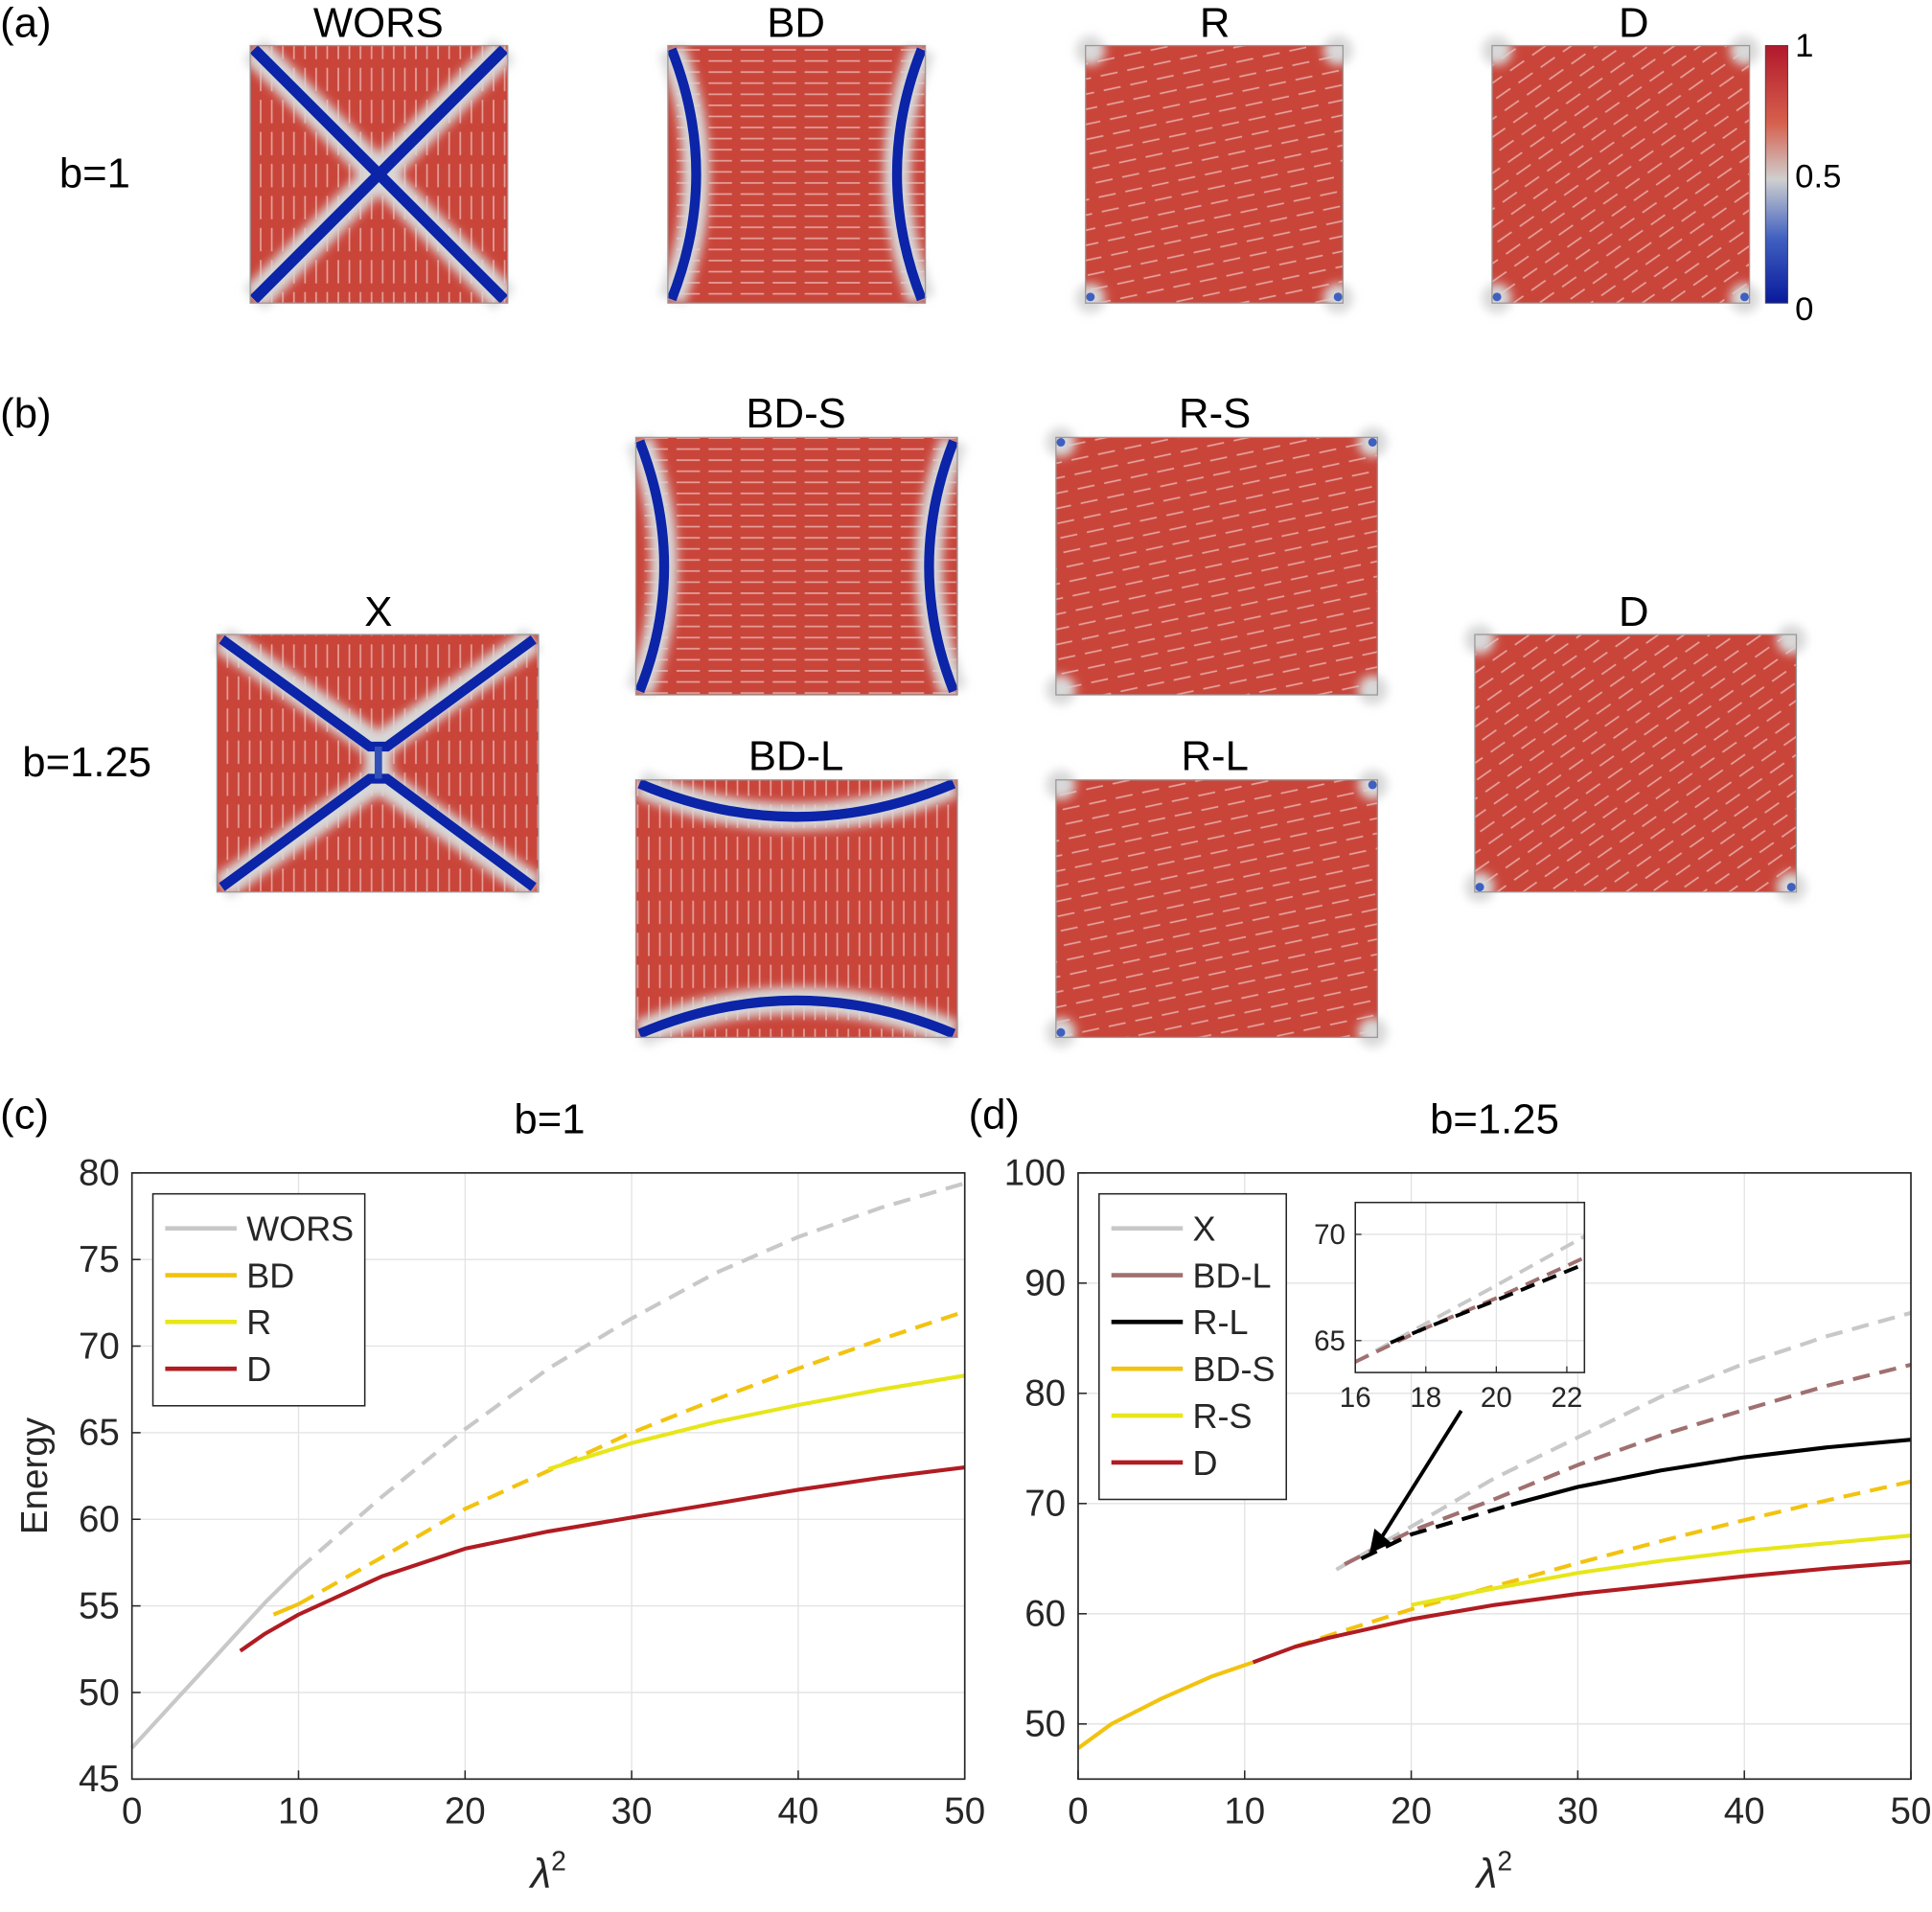 Image resolution: width=1932 pixels, height=1912 pixels. Describe the element at coordinates (1420, 1475) in the screenshot. I see `inset-pointer-arrow` at that location.